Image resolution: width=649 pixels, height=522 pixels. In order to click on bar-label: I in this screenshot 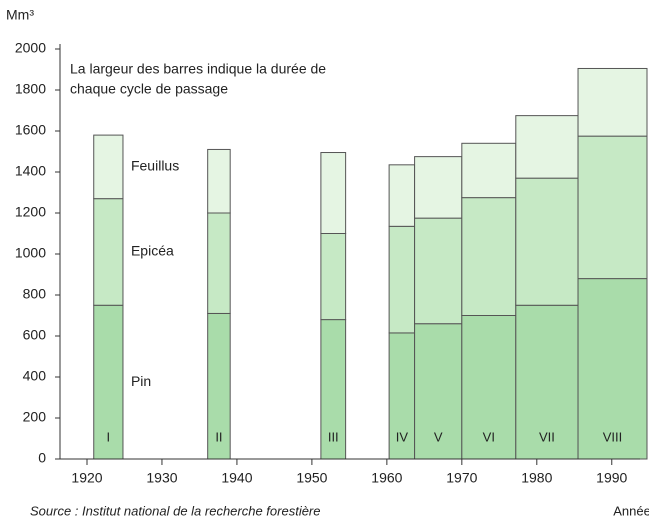, I will do `click(109, 436)`.